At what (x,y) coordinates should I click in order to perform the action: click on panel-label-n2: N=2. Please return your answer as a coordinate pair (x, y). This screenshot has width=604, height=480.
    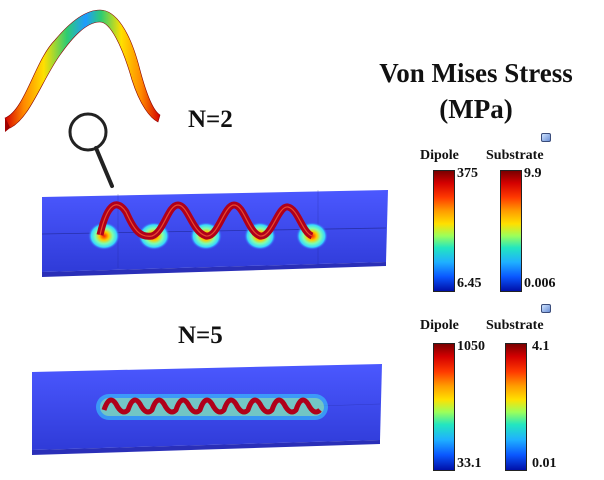
    Looking at the image, I should click on (210, 119).